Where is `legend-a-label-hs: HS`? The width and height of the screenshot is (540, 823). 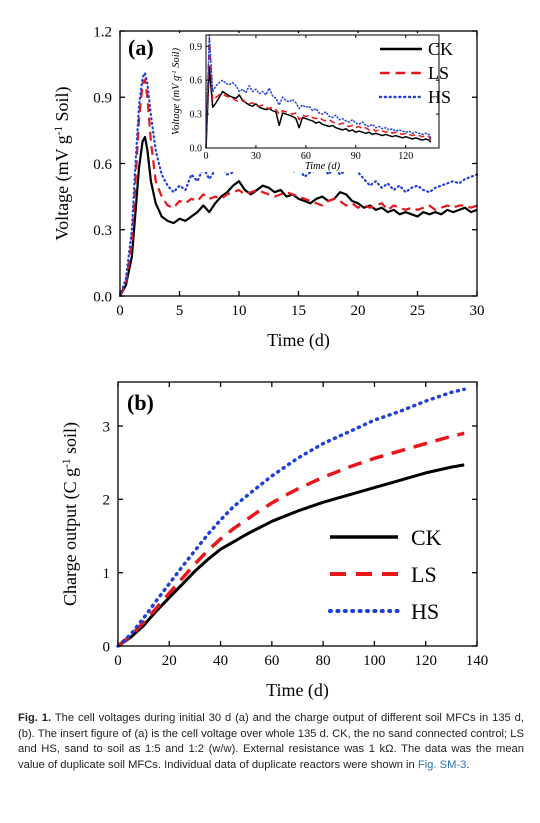
legend-a-label-hs: HS is located at coordinates (439, 97).